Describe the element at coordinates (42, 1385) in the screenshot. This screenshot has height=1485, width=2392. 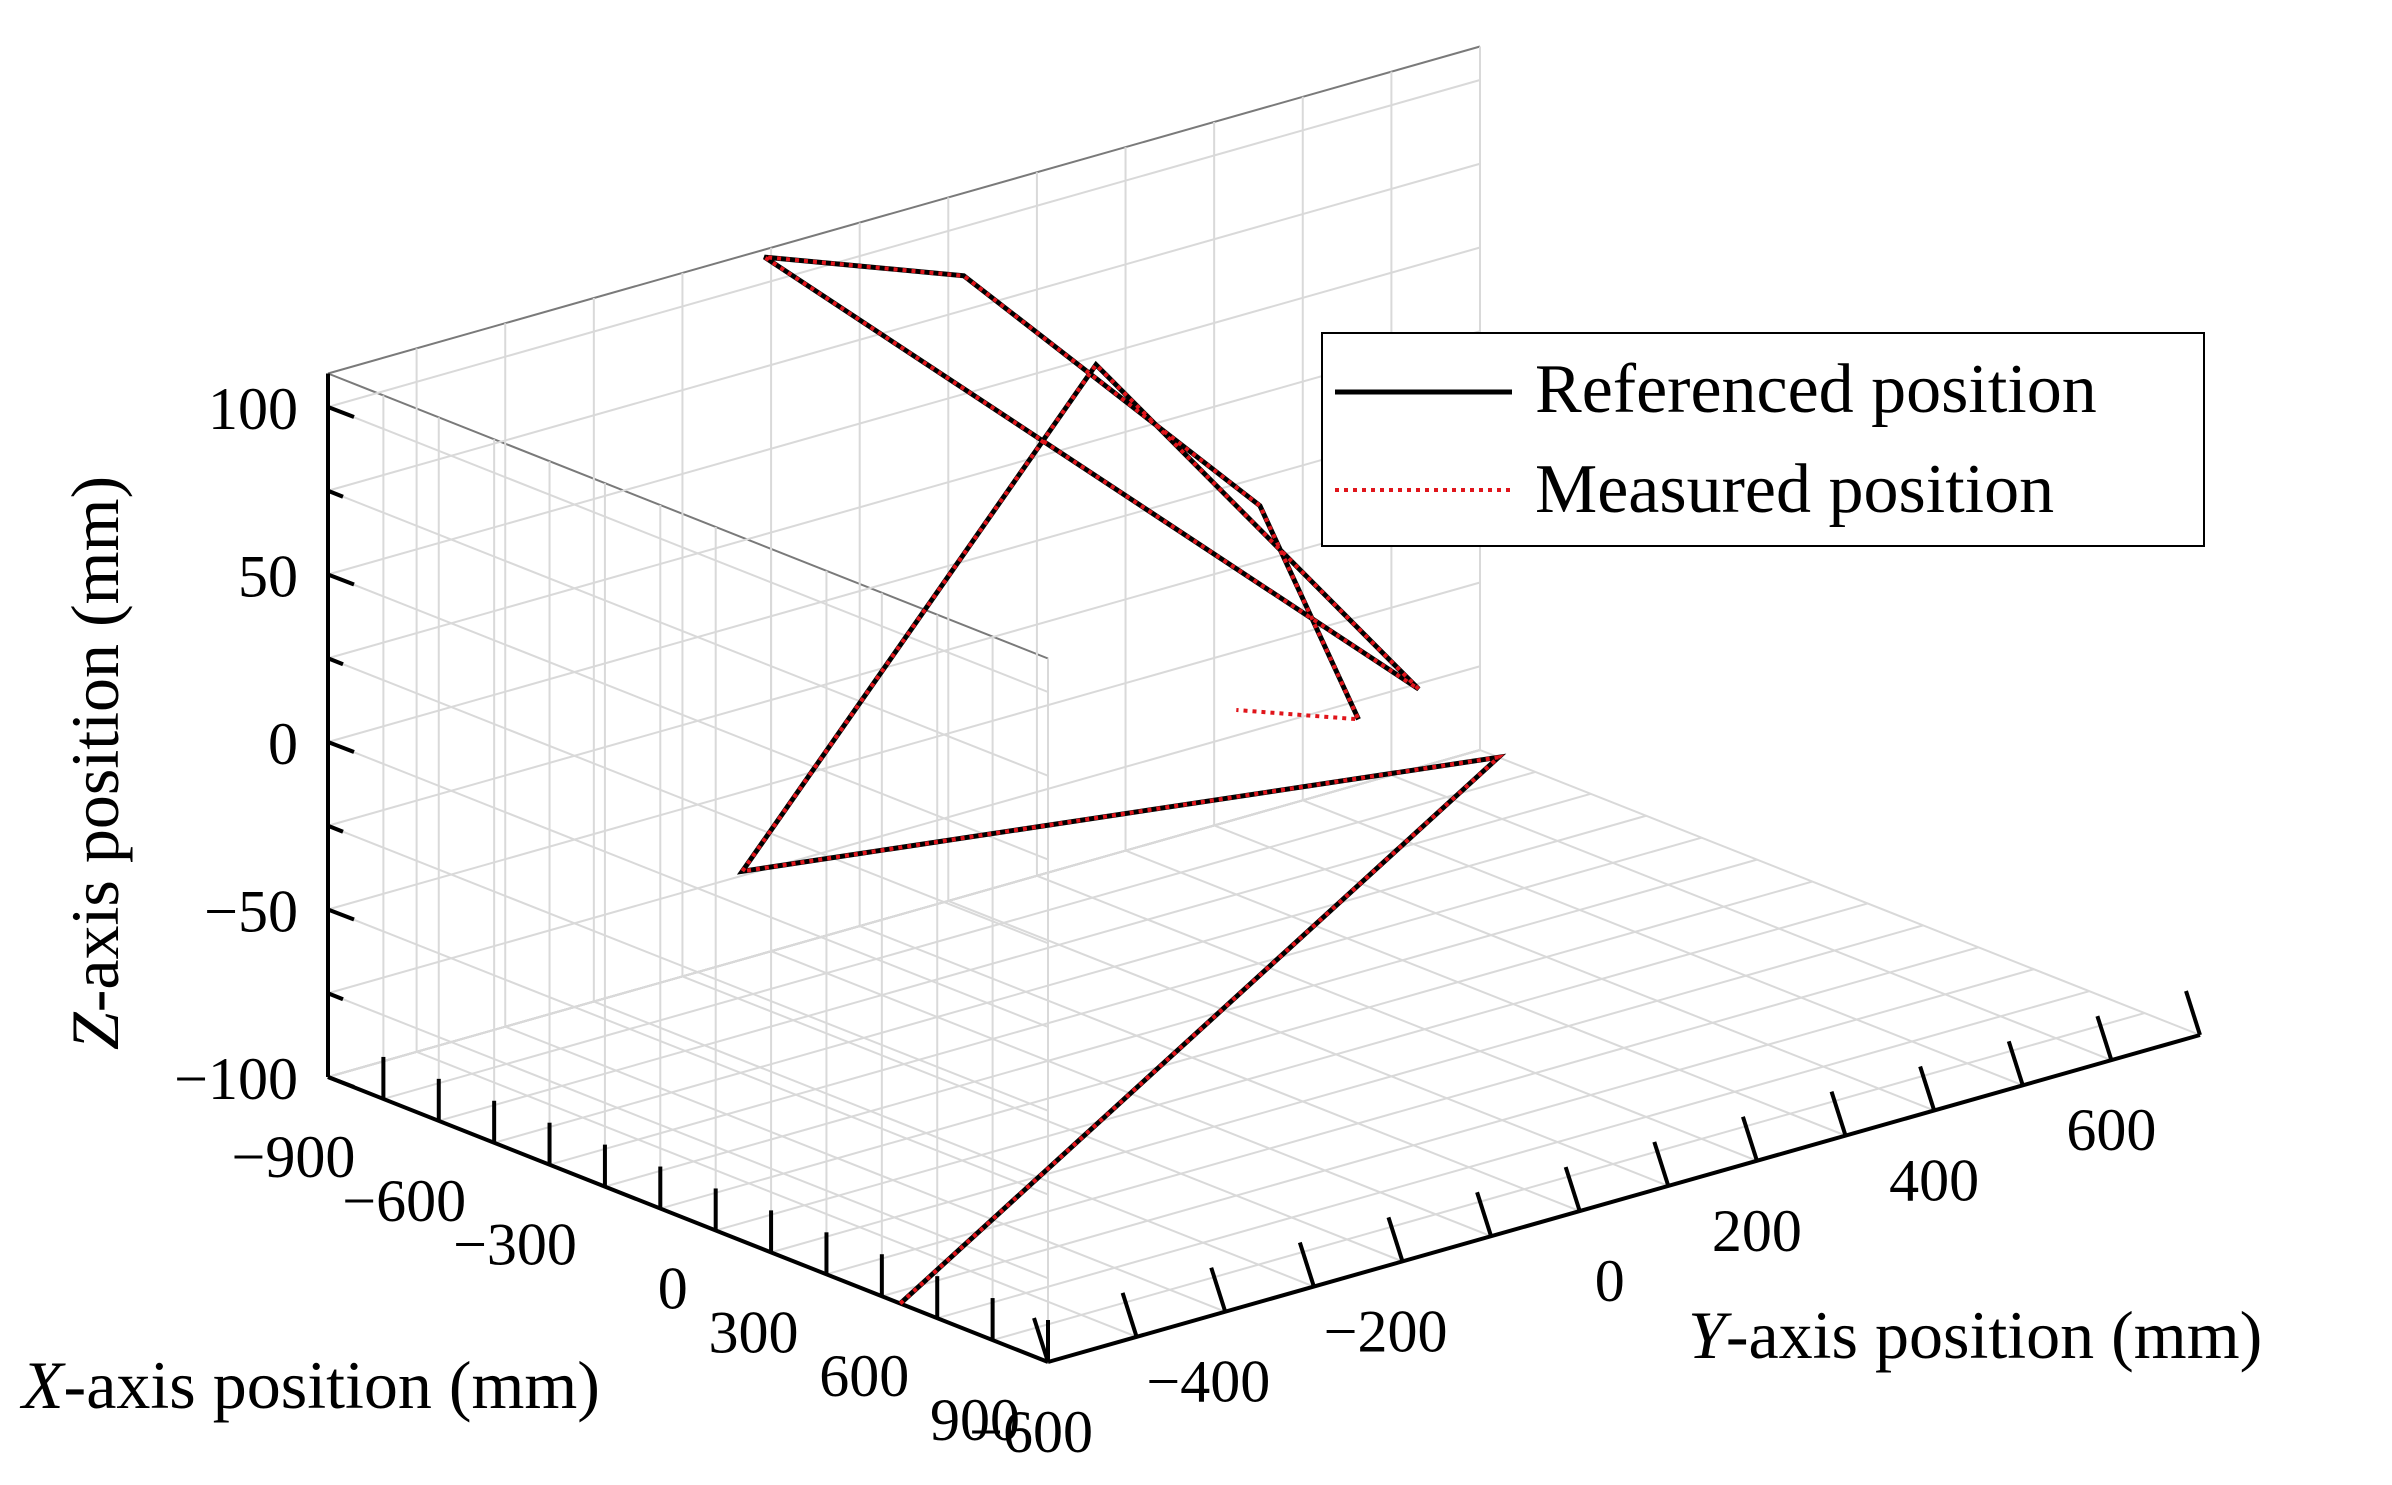
I see `x-axis-label-var: X` at that location.